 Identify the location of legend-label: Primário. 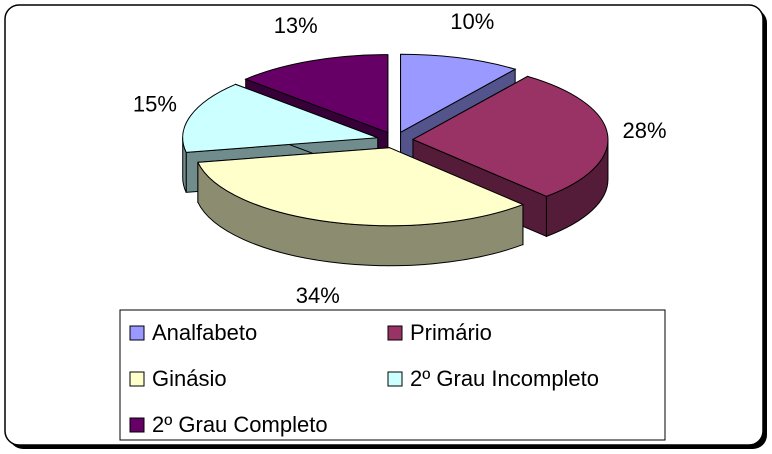
(451, 332).